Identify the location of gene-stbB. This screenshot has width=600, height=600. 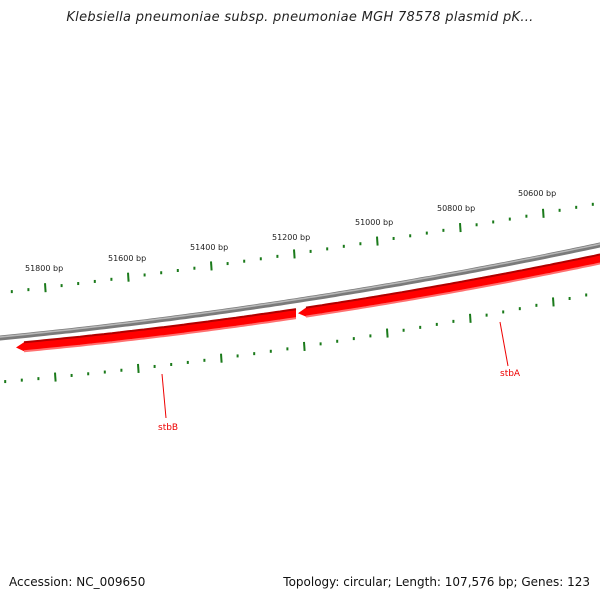
(156, 330).